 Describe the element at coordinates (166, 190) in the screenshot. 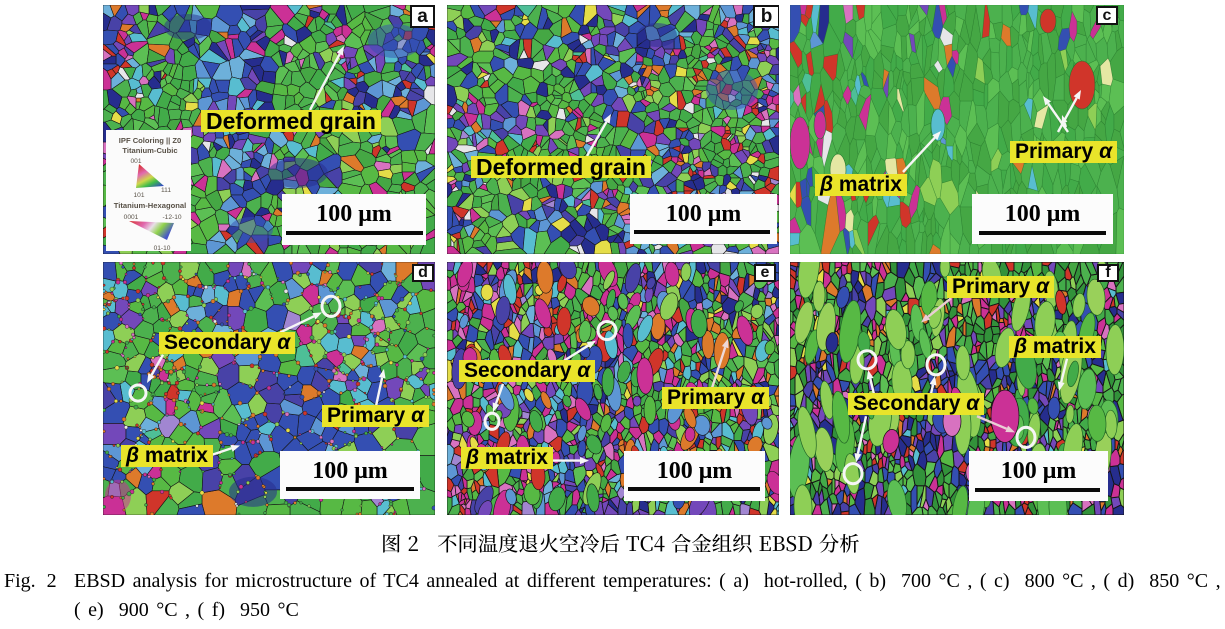

I see `svg-text: 111` at that location.